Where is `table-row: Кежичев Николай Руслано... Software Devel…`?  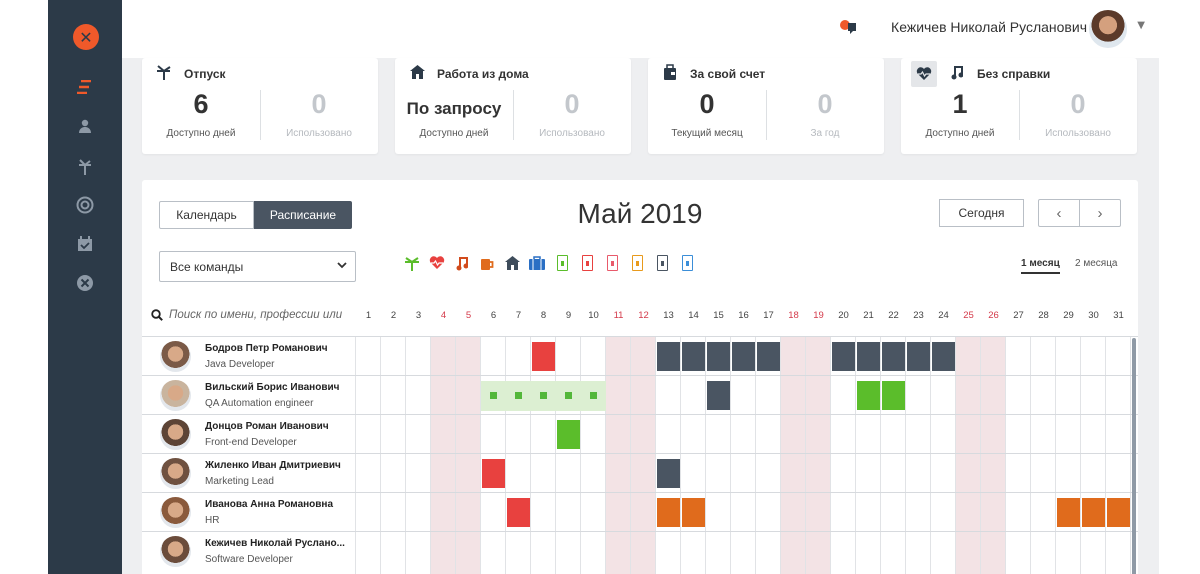 table-row: Кежичев Николай Руслано... Software Devel… is located at coordinates (640, 550).